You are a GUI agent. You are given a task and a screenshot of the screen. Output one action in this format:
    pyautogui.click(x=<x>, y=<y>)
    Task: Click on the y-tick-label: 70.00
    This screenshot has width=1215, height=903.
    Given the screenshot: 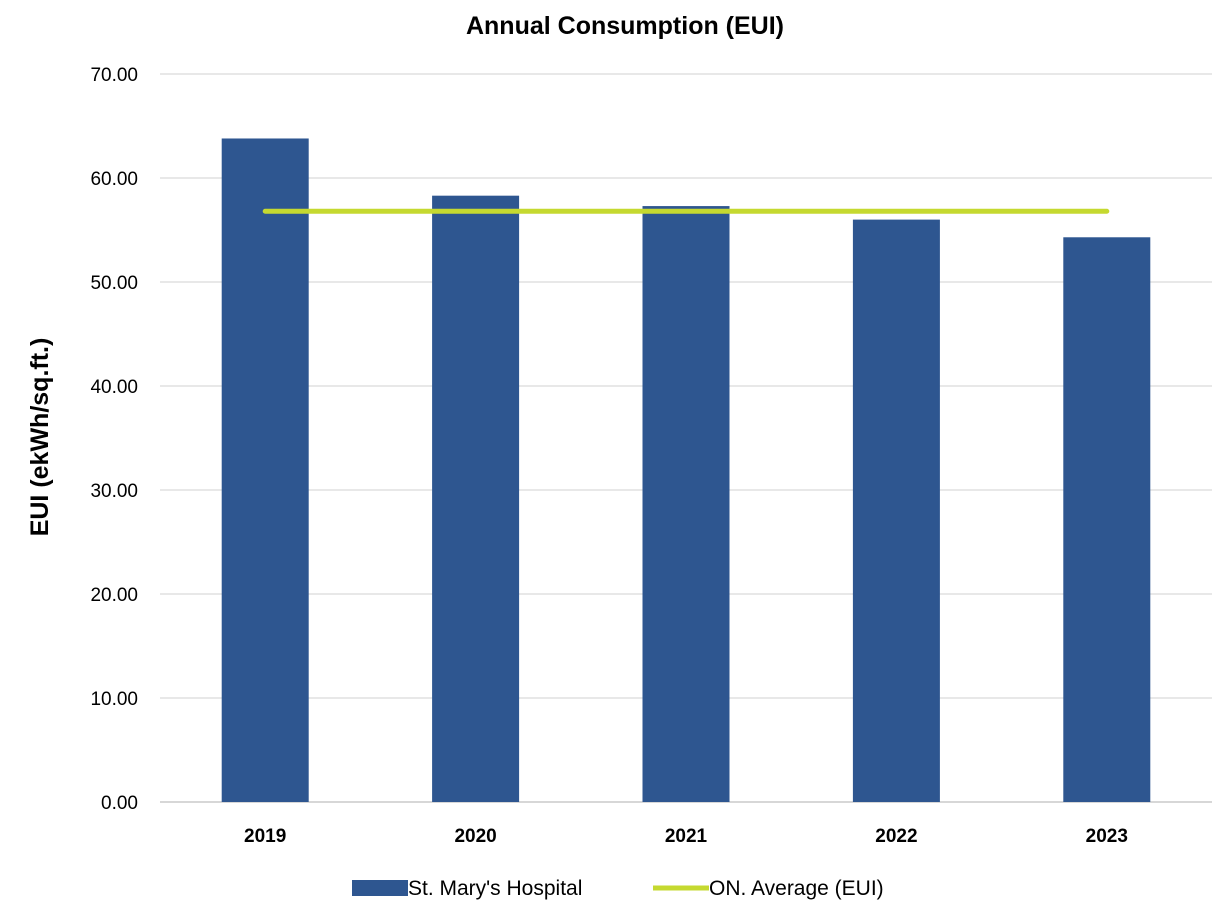 What is the action you would take?
    pyautogui.click(x=114, y=75)
    